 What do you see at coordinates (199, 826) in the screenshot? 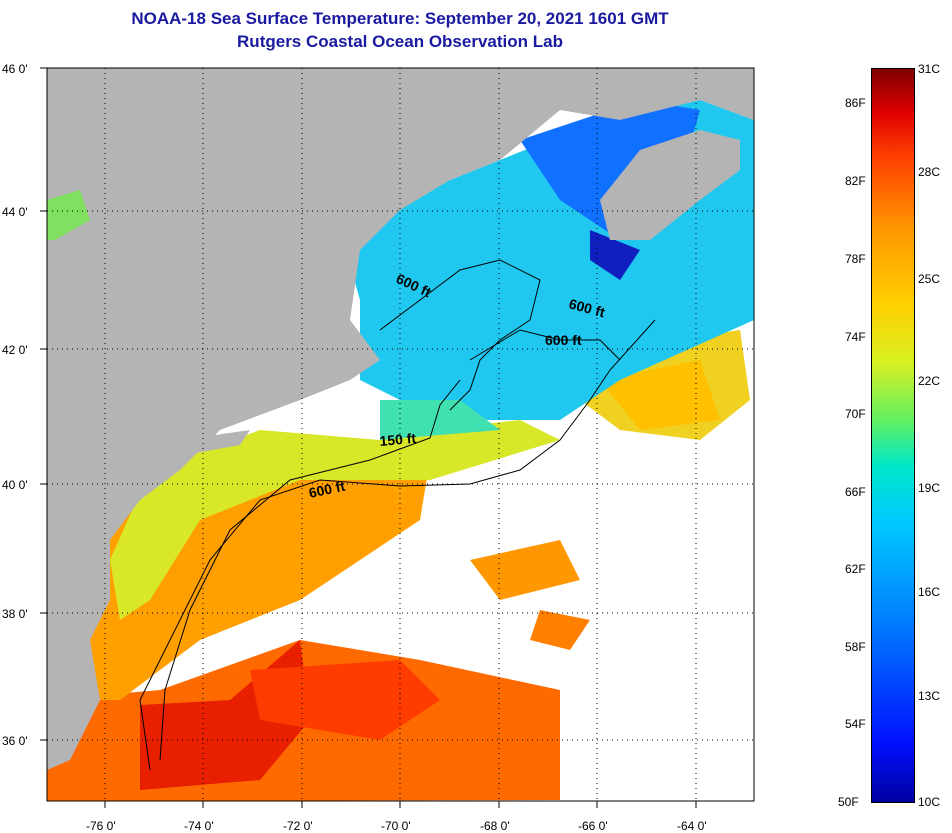
I see `longitude-label: -74 0'` at bounding box center [199, 826].